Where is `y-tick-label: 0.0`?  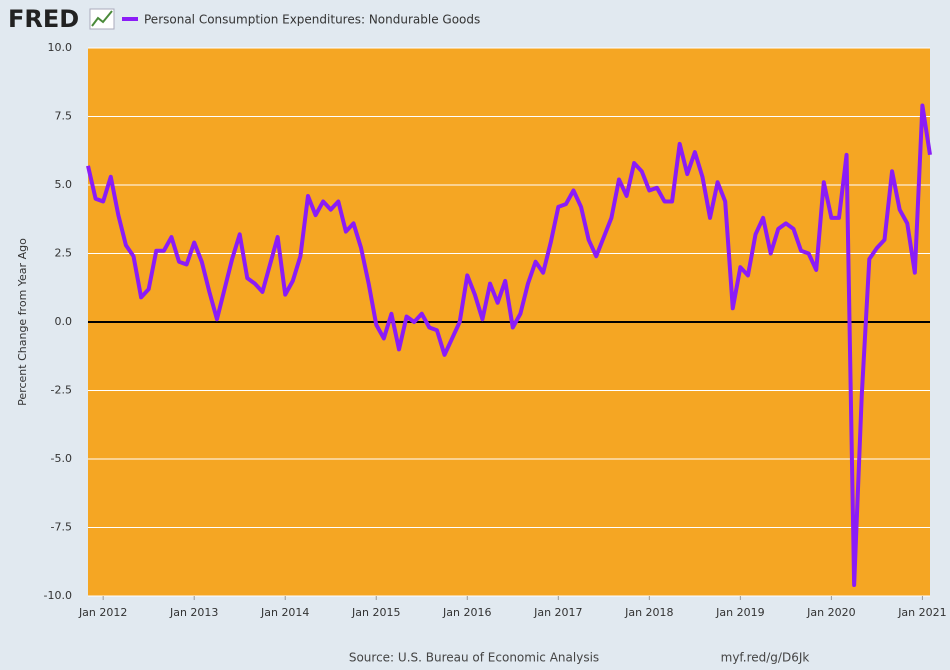
y-tick-label: 0.0 is located at coordinates (64, 321).